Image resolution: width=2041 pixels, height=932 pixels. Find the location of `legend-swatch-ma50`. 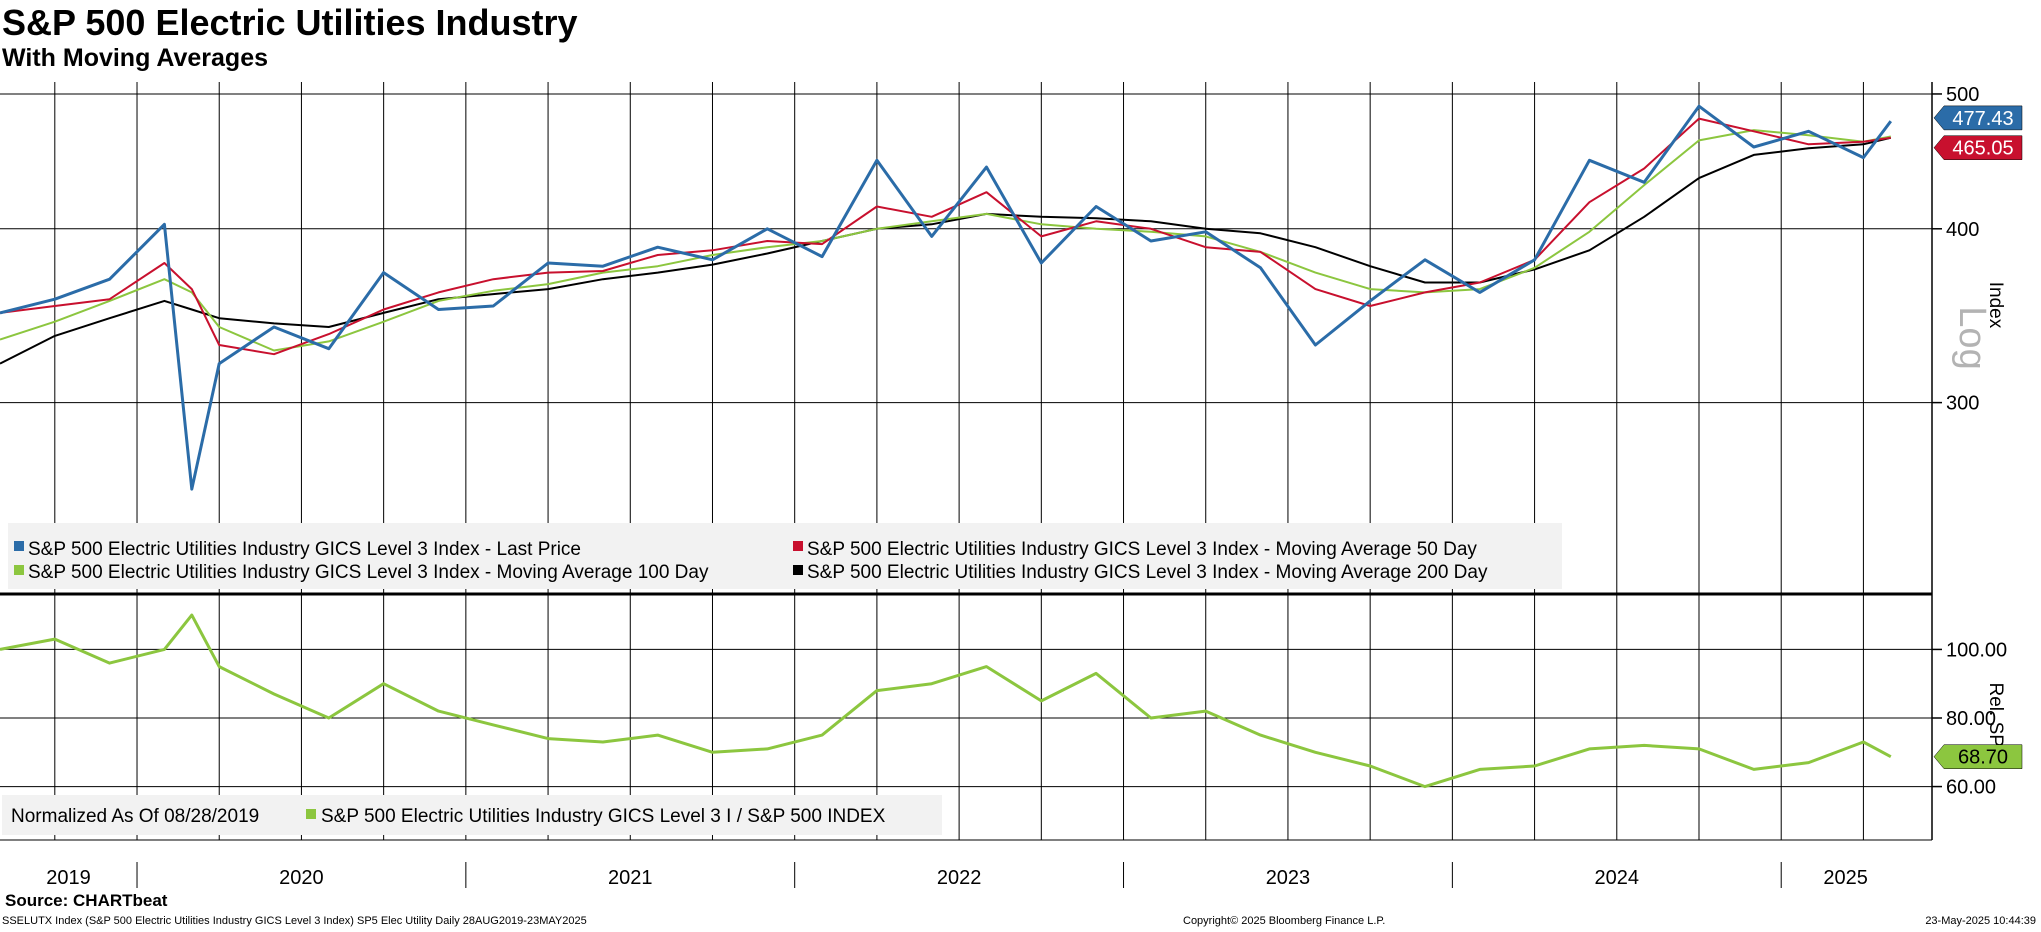

legend-swatch-ma50 is located at coordinates (798, 546).